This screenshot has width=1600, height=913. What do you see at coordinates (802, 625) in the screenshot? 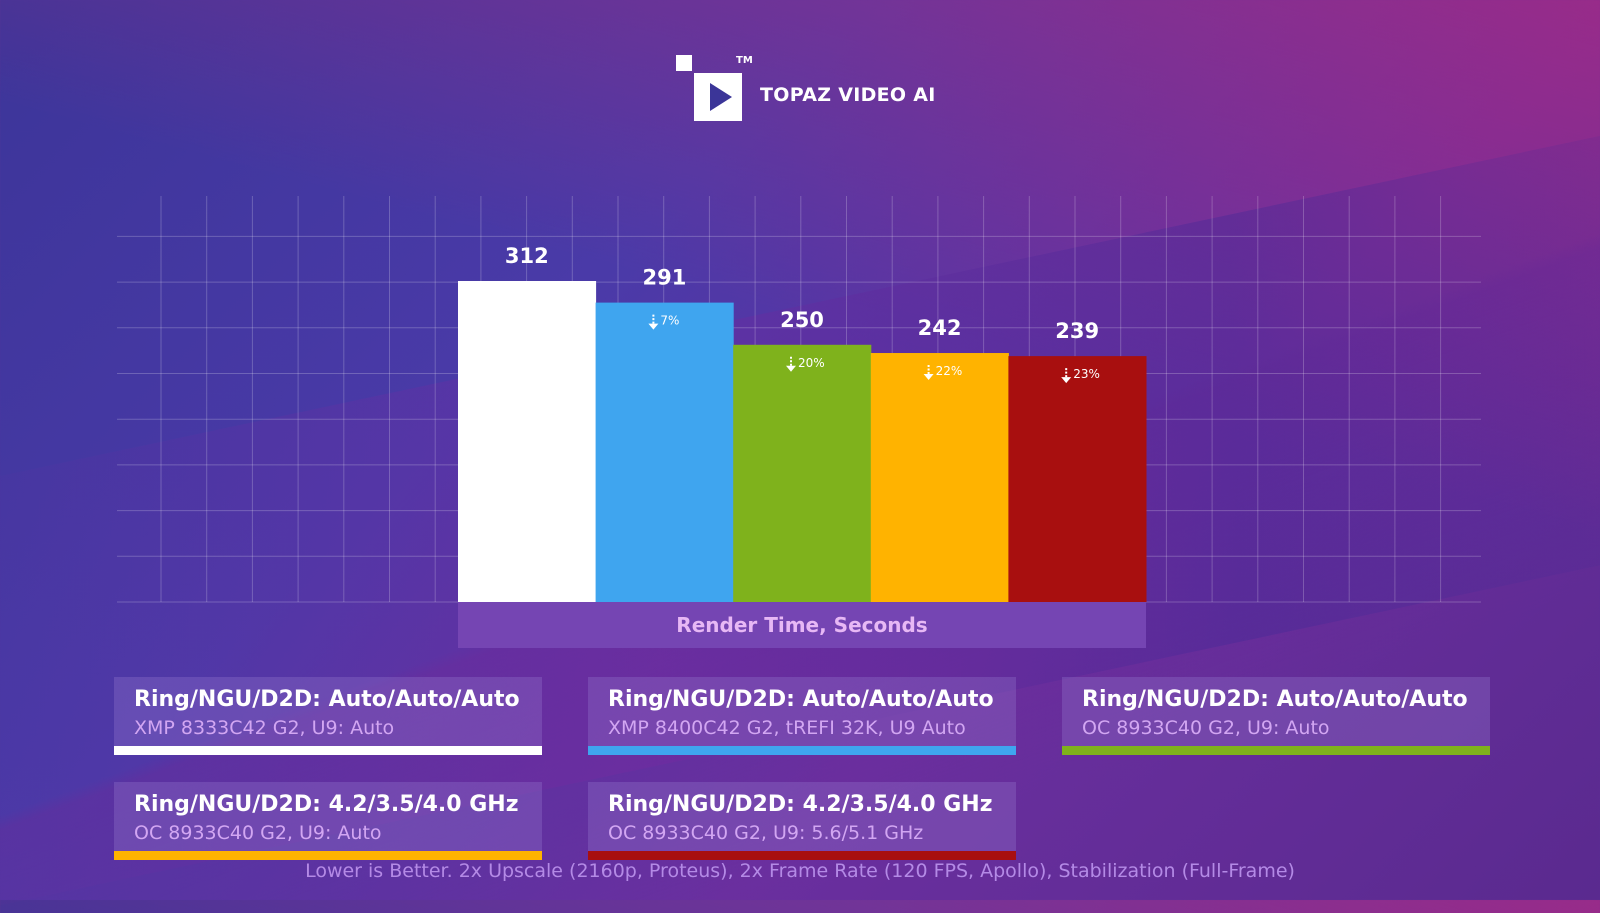
I see `x-axis-label: Render Time, Seconds` at bounding box center [802, 625].